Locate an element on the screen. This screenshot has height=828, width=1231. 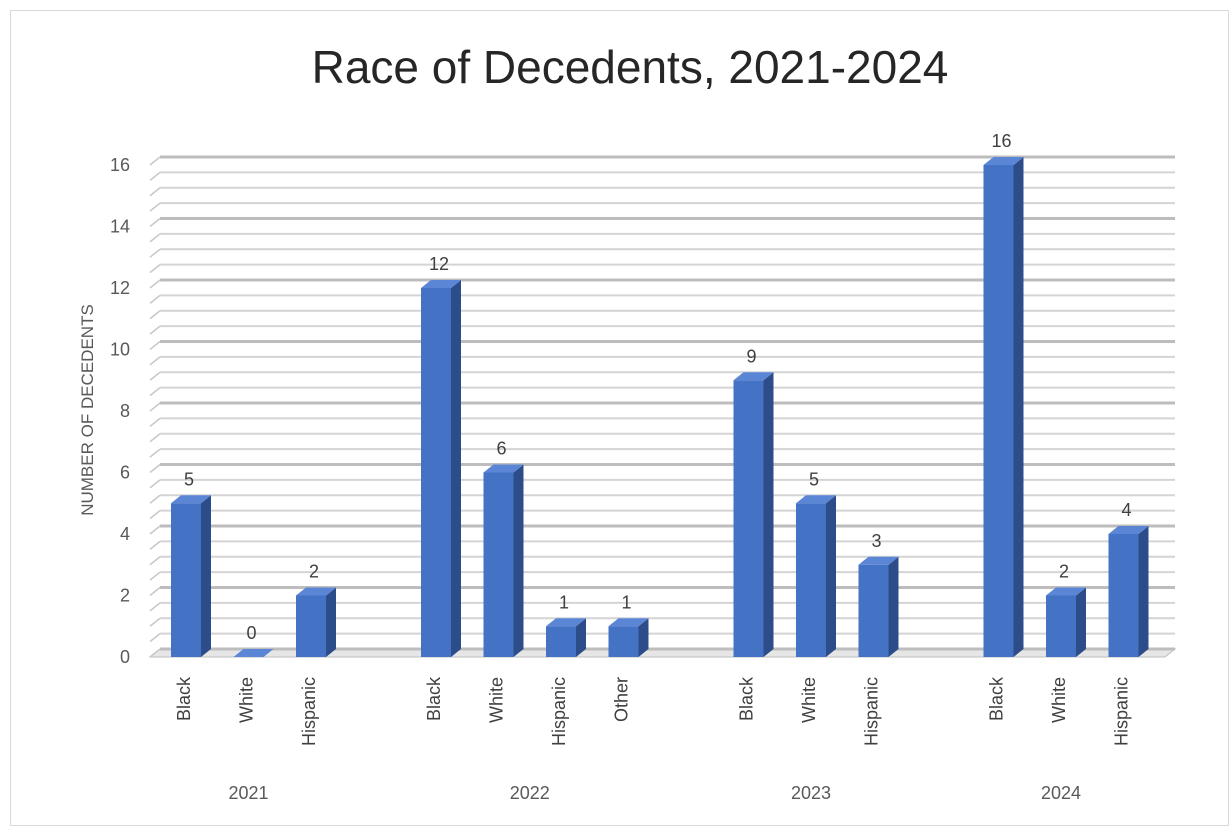
chart-title: Race of Decedents, 2021-2024 is located at coordinates (630, 67).